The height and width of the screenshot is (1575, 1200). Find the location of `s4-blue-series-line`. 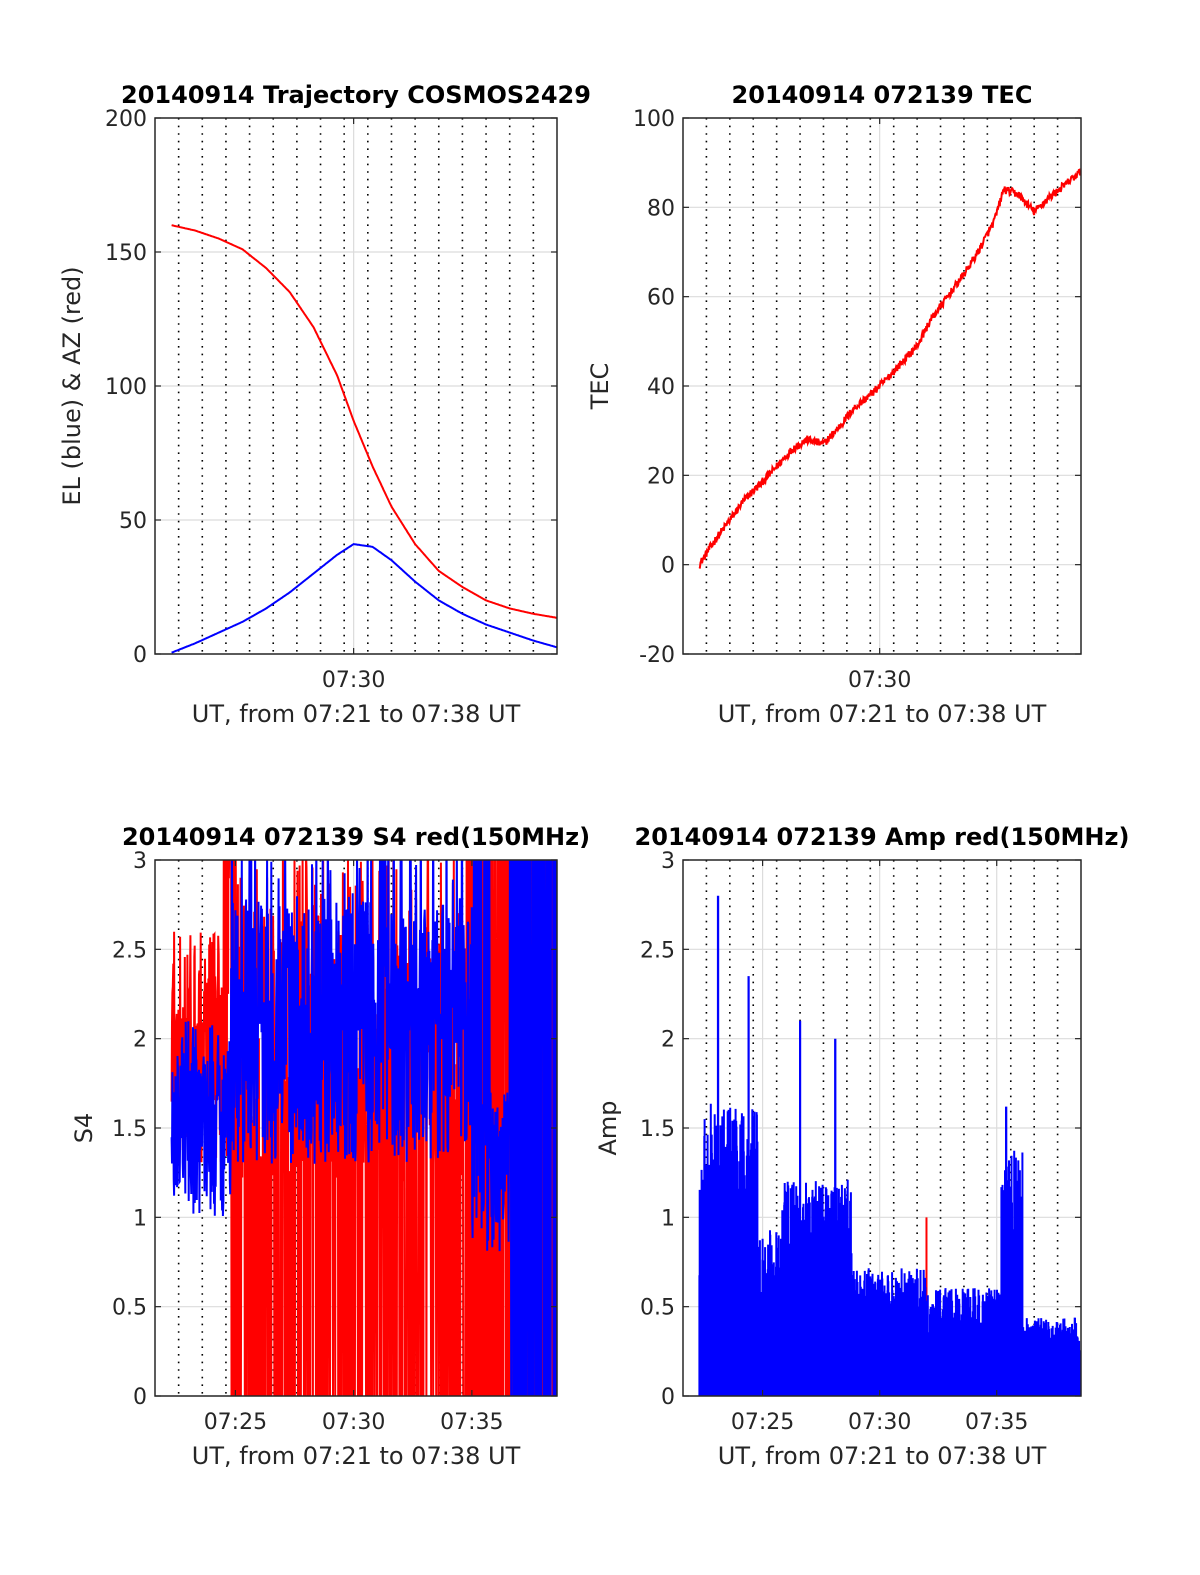

s4-blue-series-line is located at coordinates (363, 1128).